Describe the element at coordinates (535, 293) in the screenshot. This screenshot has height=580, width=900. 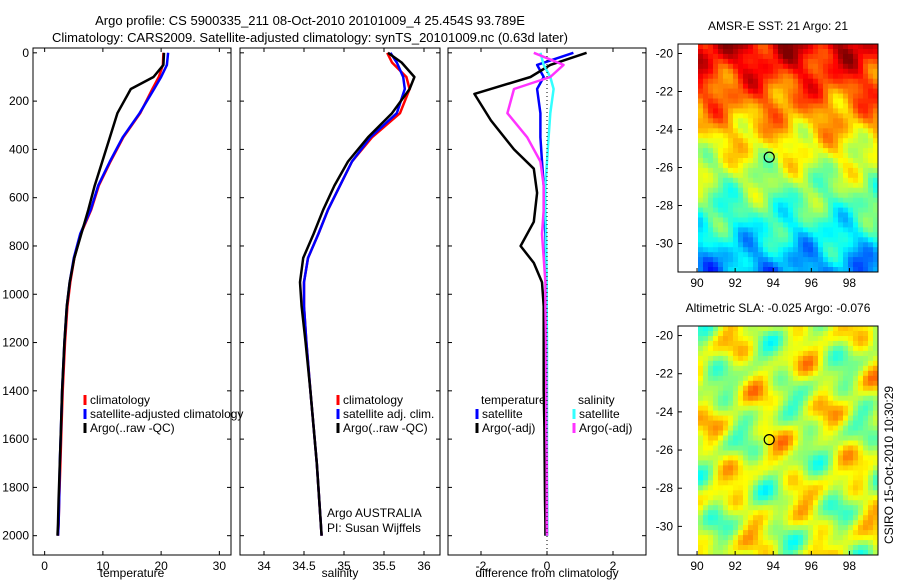
I see `difference-series-salinity-argo-adj-` at that location.